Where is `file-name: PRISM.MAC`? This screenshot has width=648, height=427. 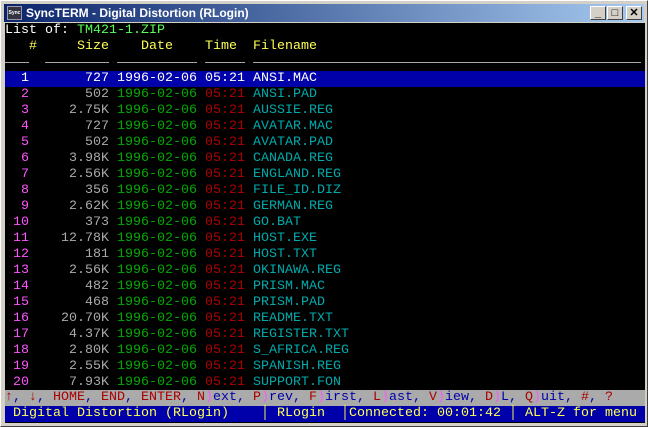 file-name: PRISM.MAC is located at coordinates (289, 286).